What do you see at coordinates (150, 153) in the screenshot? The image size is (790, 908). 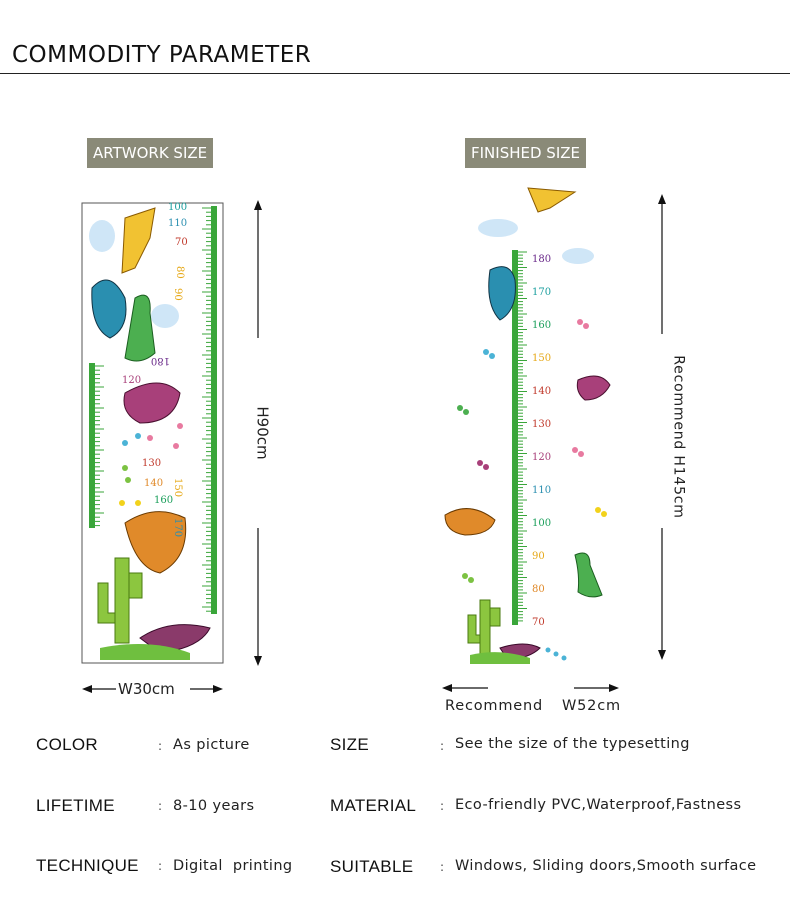 I see `artwork-size-tag: ARTWORK SIZE` at bounding box center [150, 153].